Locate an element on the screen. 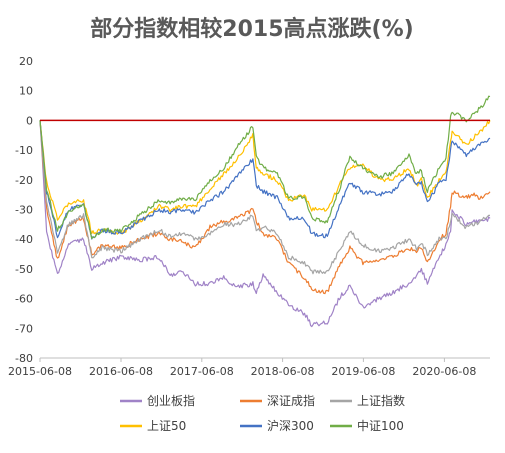  y-tick-label: 0 is located at coordinates (29, 120).